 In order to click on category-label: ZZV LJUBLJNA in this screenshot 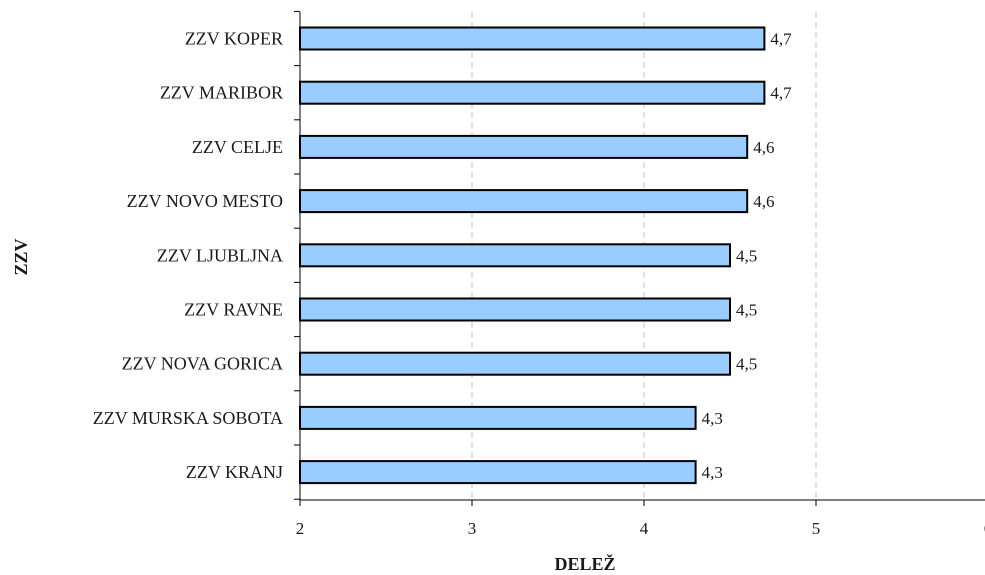, I will do `click(220, 255)`.